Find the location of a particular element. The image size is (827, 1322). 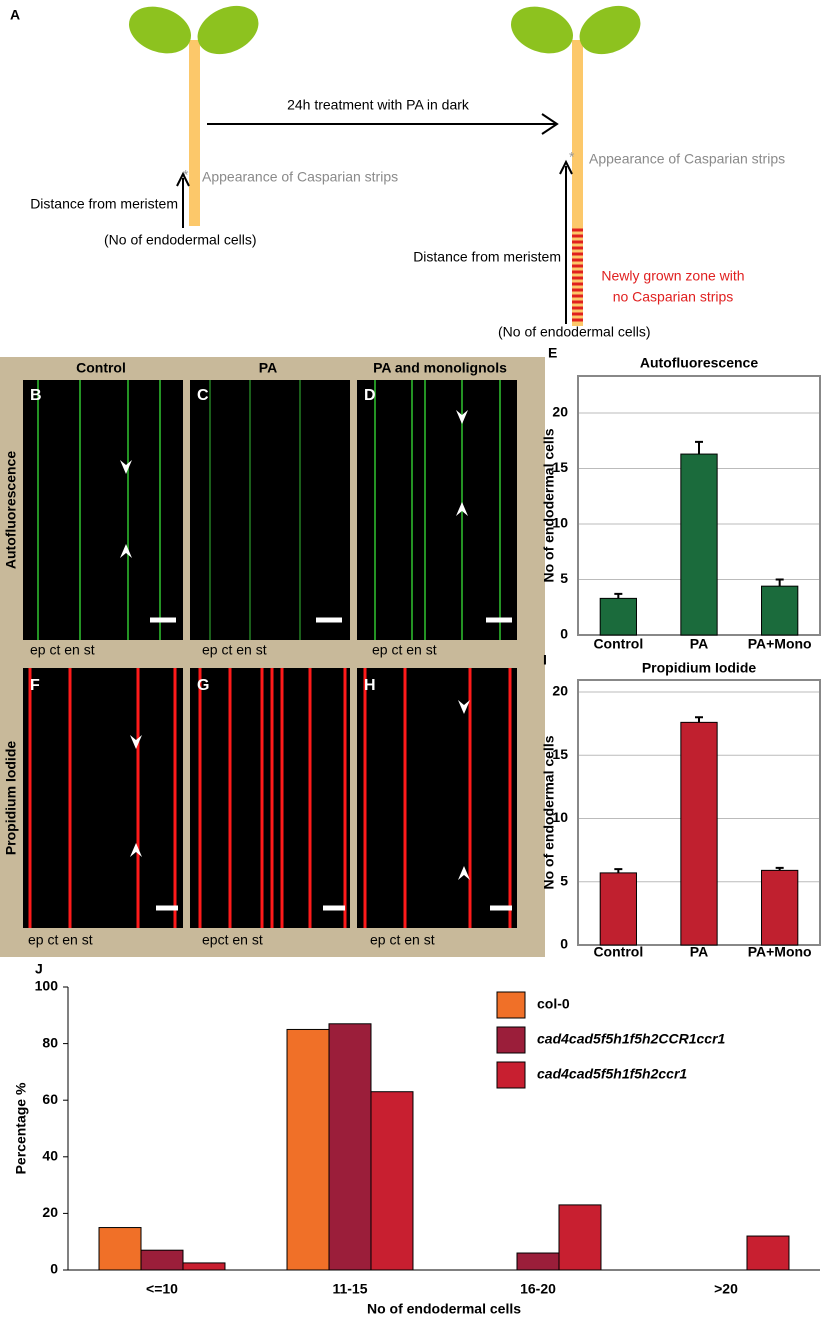

legend-label: cad4cad5f5h1f5h2CCR1ccr1 is located at coordinates (631, 1039).